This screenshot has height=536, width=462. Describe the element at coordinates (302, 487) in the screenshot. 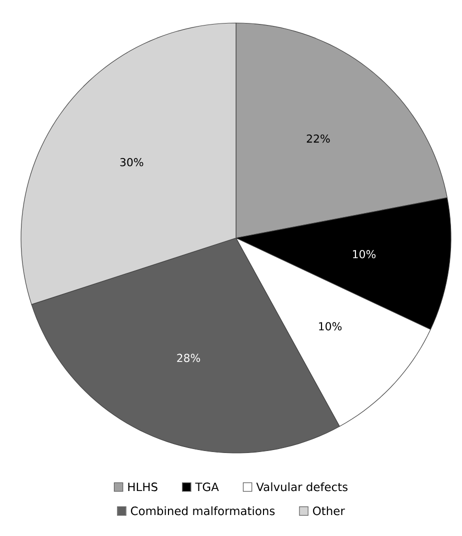

I see `legend-label: Valvular defects` at that location.